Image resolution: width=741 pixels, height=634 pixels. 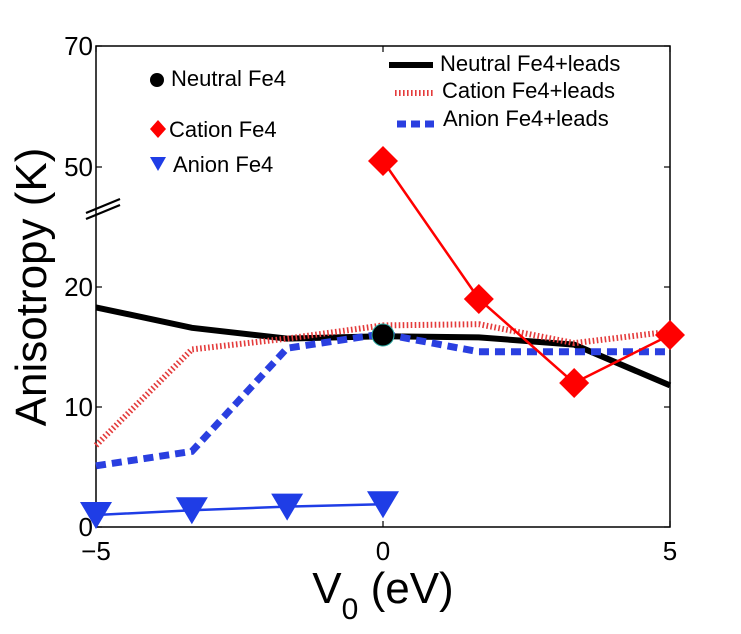 I want to click on legend-anion-fe4-label: Anion Fe4, so click(x=223, y=164).